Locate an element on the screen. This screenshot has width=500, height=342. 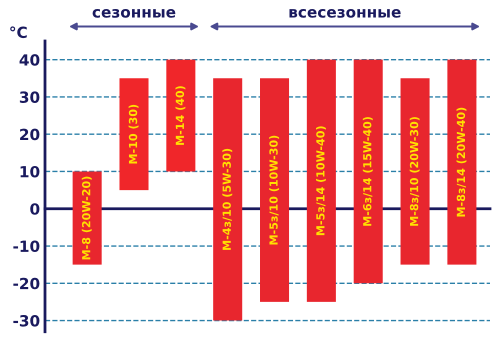
x-tick-label: М-5з/10 (10W-30) is located at coordinates (274, 190).